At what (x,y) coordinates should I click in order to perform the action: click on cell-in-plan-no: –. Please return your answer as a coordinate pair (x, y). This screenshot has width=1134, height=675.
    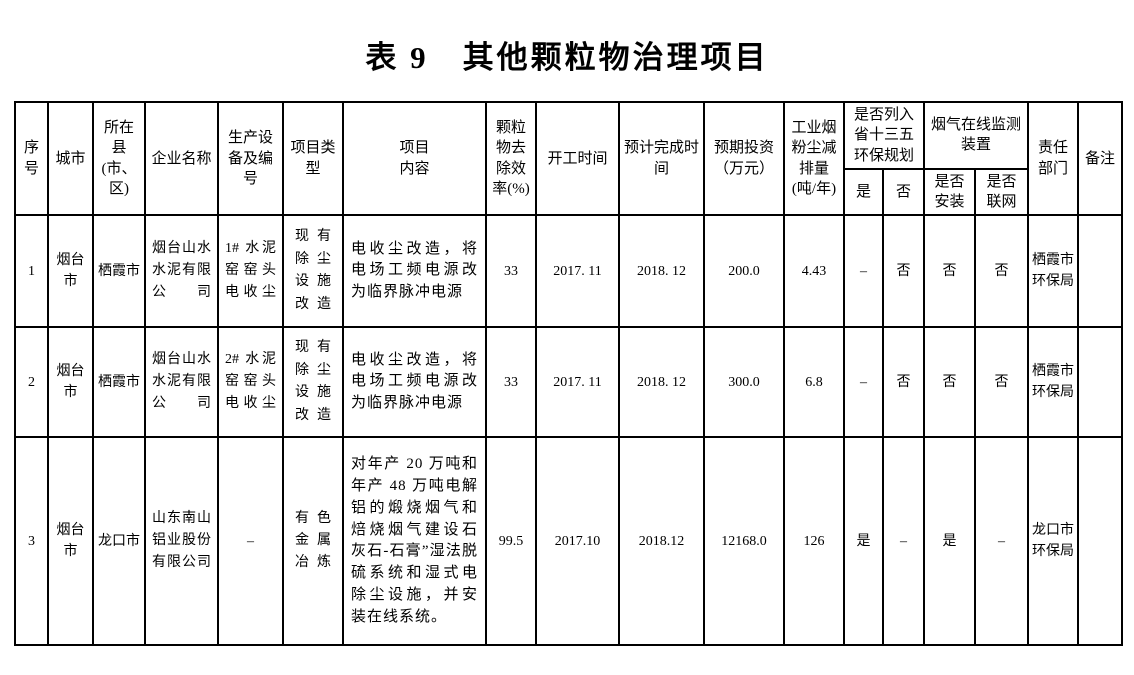
    Looking at the image, I should click on (903, 541).